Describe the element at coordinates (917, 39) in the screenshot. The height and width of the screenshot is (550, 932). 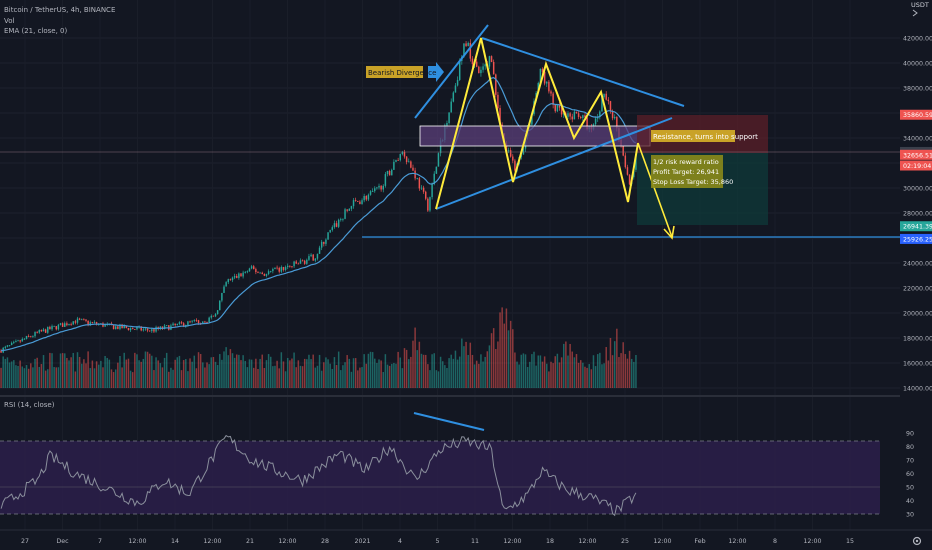
I see `price-tick-label: 42000.00` at that location.